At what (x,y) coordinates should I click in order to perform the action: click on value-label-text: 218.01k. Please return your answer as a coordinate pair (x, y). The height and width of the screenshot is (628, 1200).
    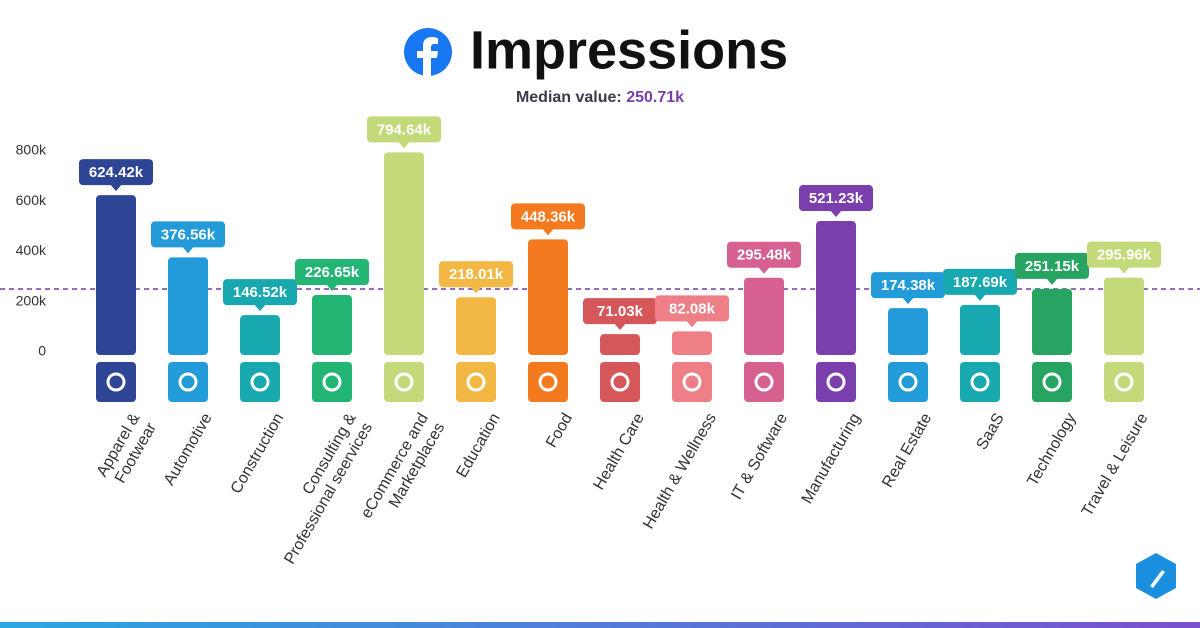
    Looking at the image, I should click on (476, 274).